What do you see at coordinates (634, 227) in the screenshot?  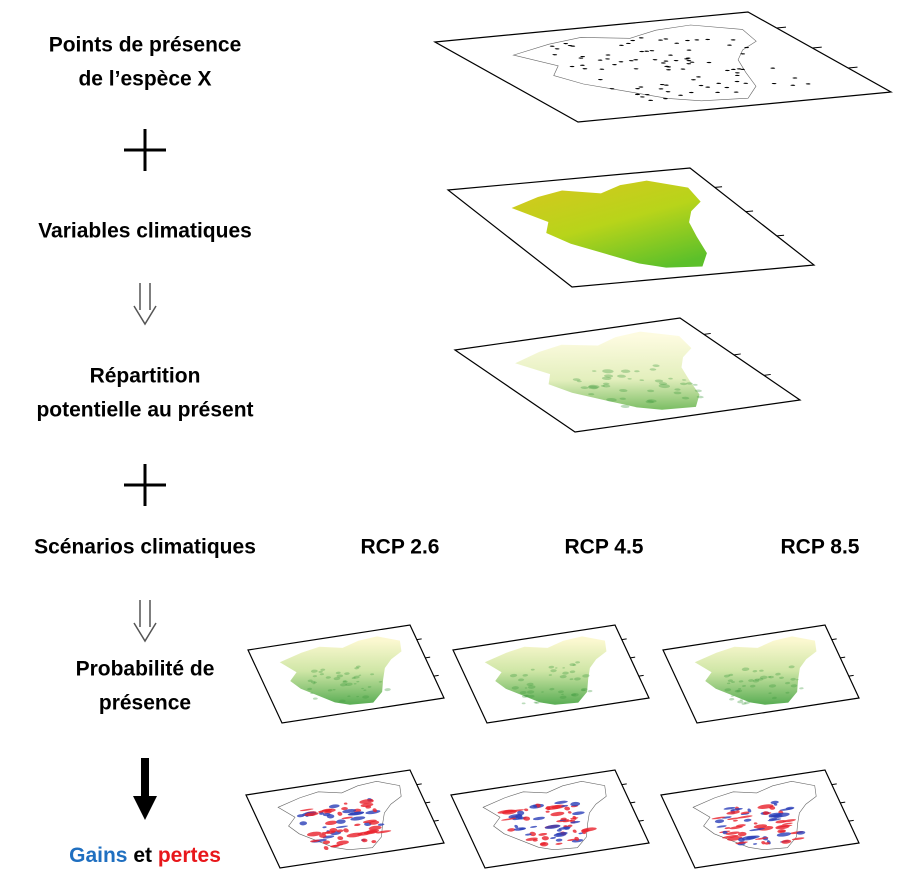 I see `map-clim` at bounding box center [634, 227].